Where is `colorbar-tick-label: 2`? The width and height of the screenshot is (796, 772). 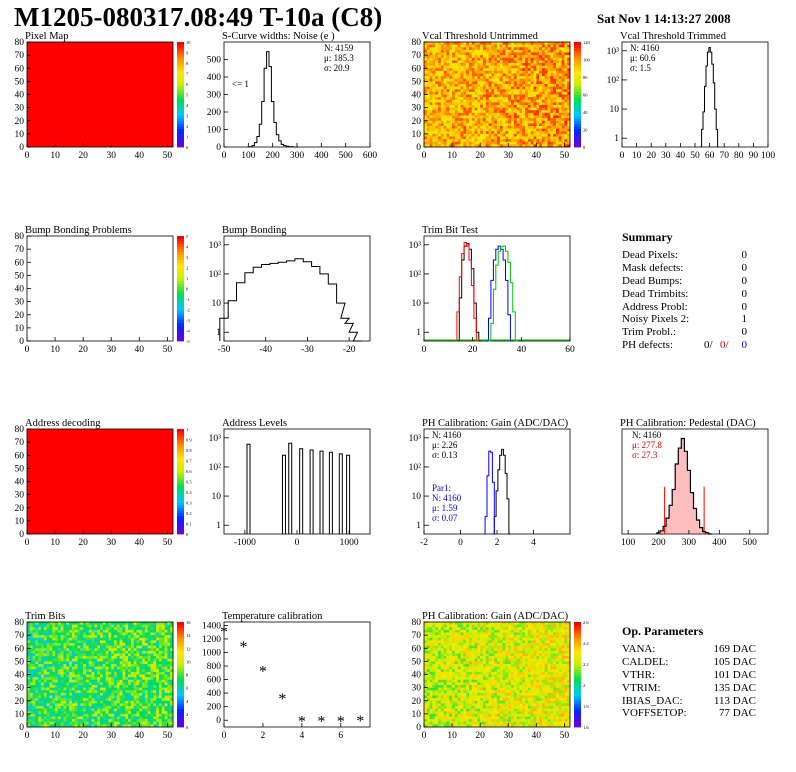 colorbar-tick-label: 2 is located at coordinates (187, 714).